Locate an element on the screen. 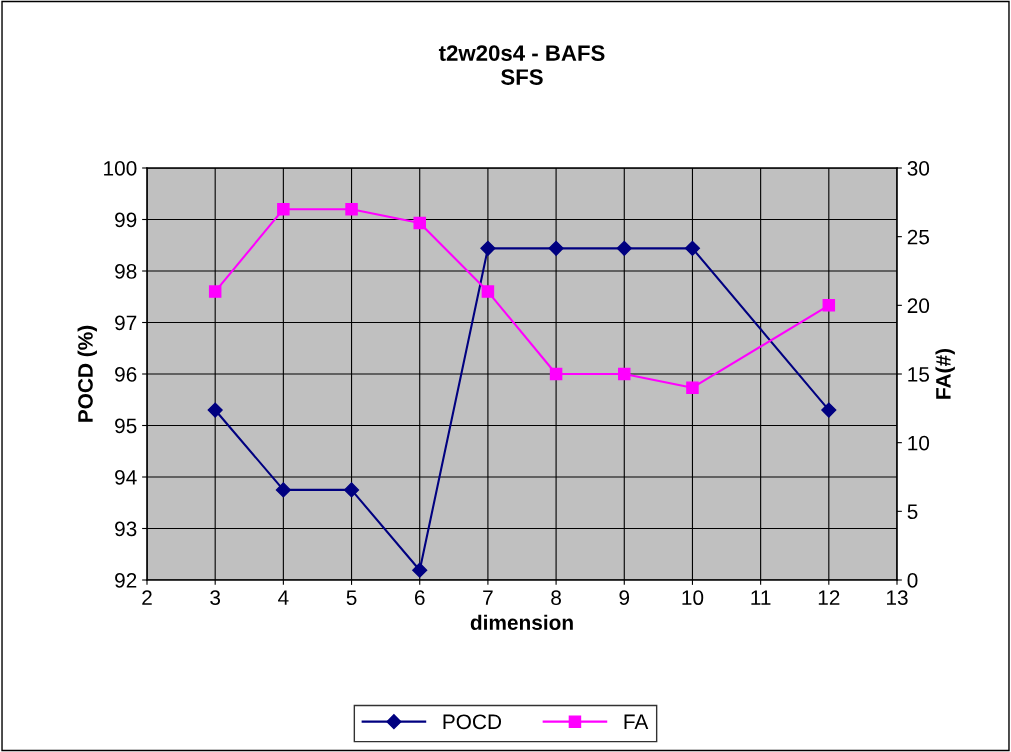 This screenshot has width=1011, height=752. y-tick-label: 93 is located at coordinates (126, 529).